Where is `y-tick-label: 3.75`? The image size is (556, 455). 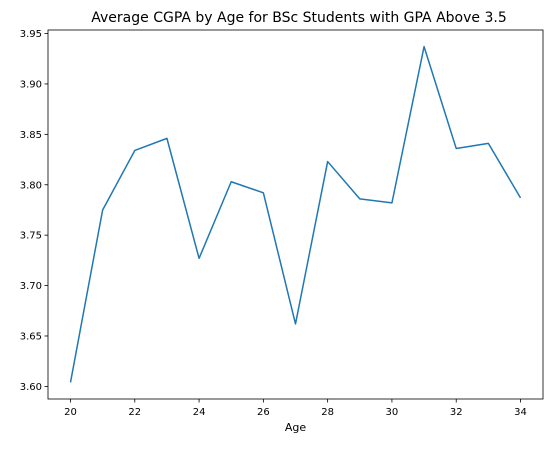 y-tick-label: 3.75 is located at coordinates (31, 236).